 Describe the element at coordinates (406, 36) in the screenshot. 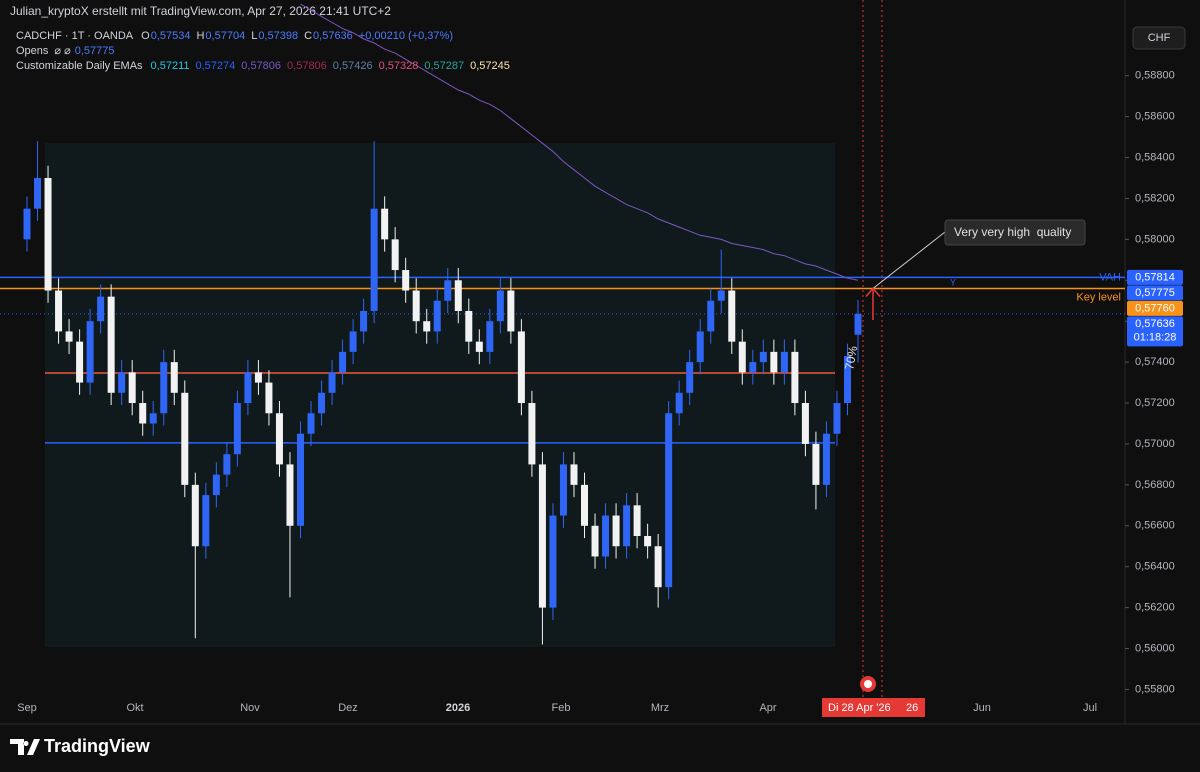

I see `legend-text: +0,00210 (+0,37%)` at that location.